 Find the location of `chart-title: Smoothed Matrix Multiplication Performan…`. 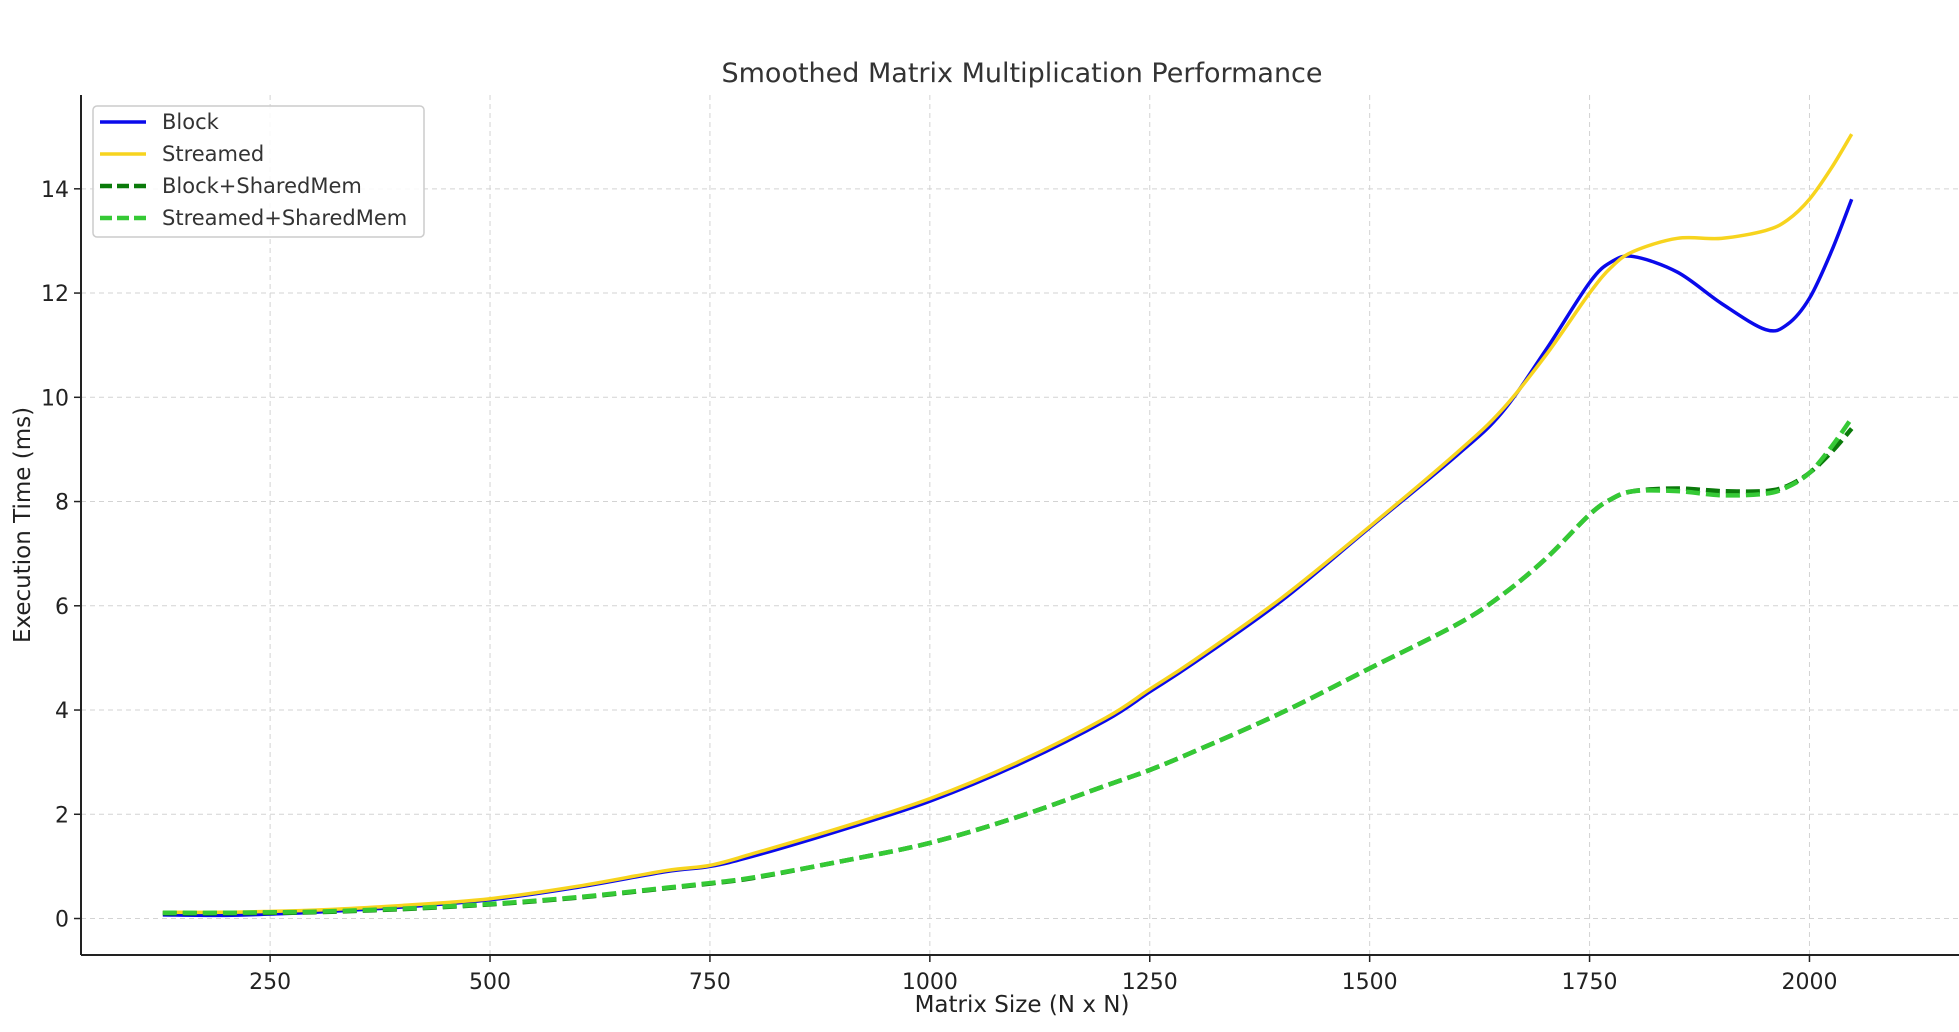

chart-title: Smoothed Matrix Multiplication Performan… is located at coordinates (1021, 73).